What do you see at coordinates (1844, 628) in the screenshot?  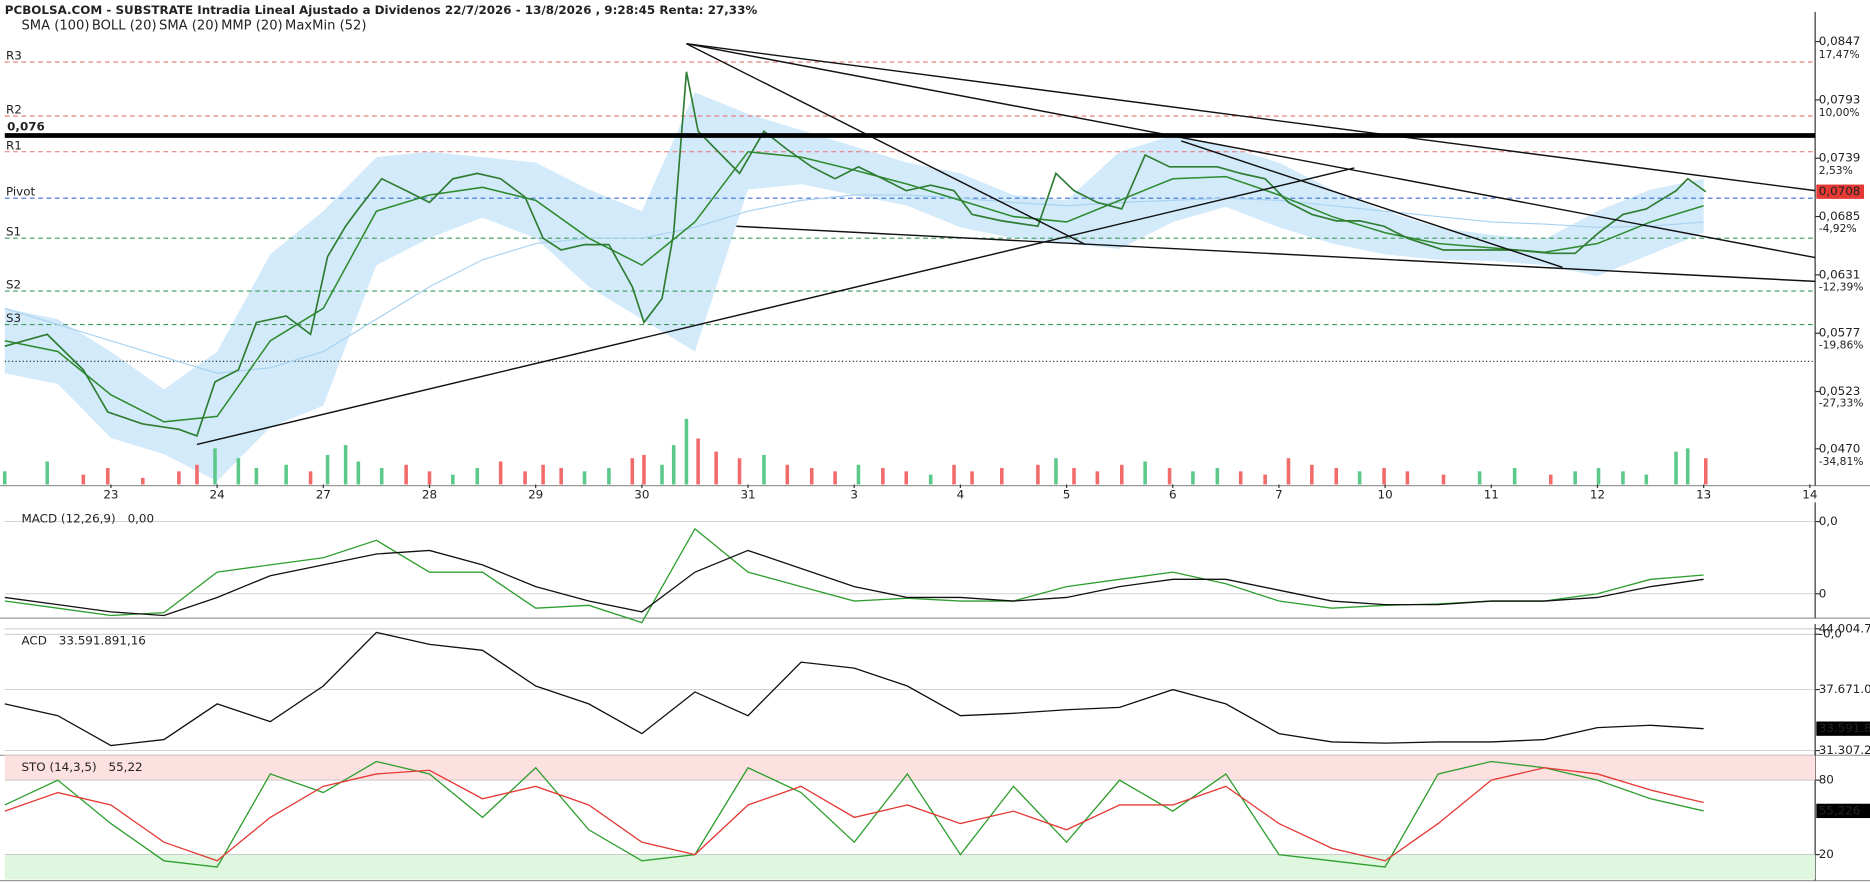 I see `y-tick-label: 44.004.7` at bounding box center [1844, 628].